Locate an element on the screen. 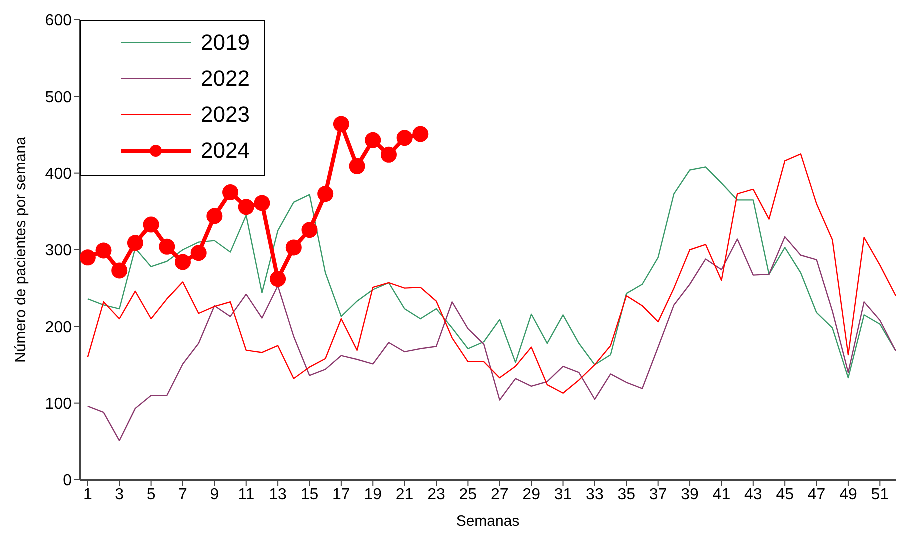 The width and height of the screenshot is (904, 548). x-tick-label: 11 is located at coordinates (246, 495).